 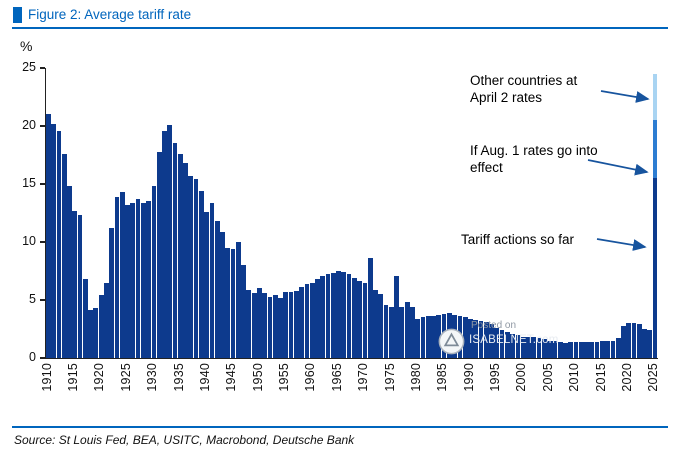 I want to click on bar-1992, so click(x=481, y=339).